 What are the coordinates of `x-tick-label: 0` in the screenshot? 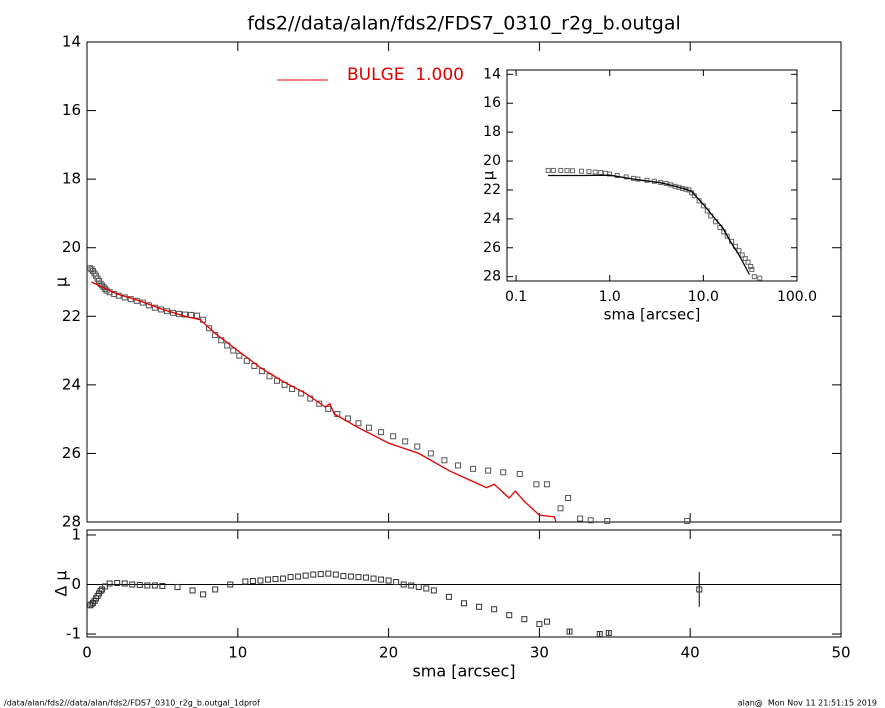 It's located at (87, 653).